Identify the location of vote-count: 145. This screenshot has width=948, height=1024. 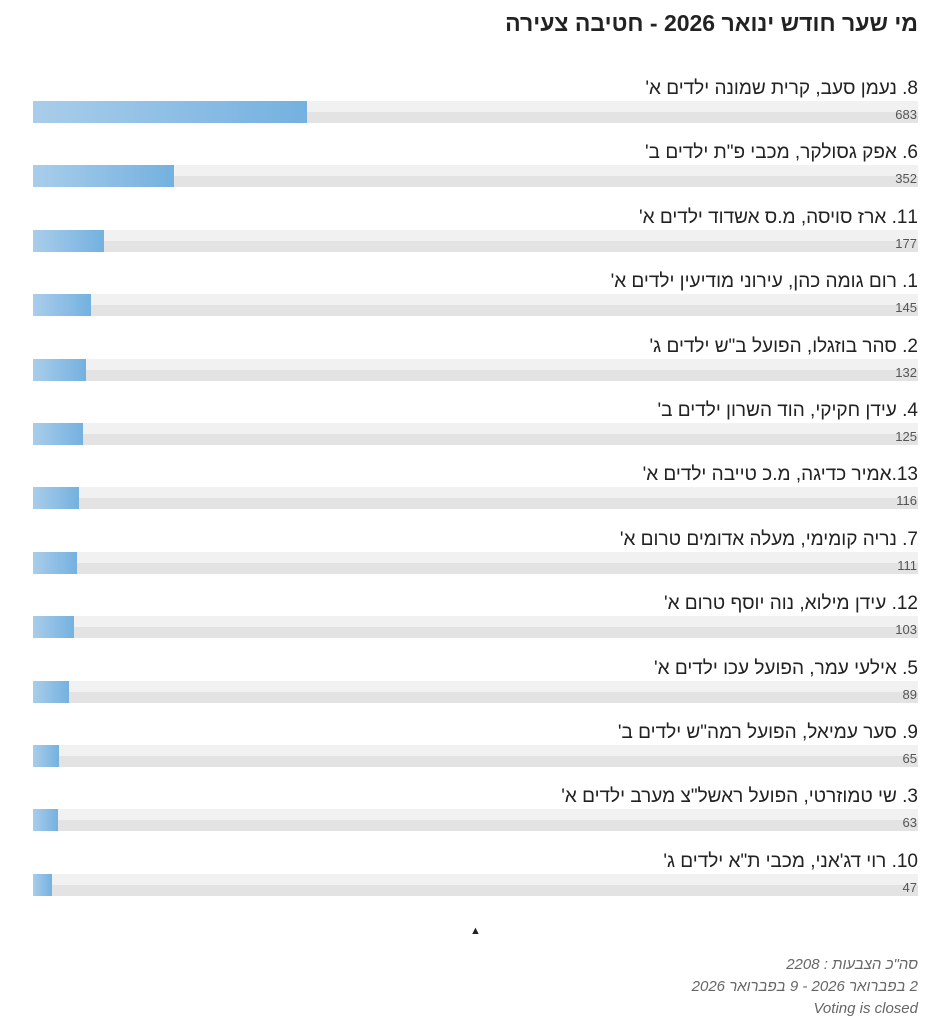
(906, 308).